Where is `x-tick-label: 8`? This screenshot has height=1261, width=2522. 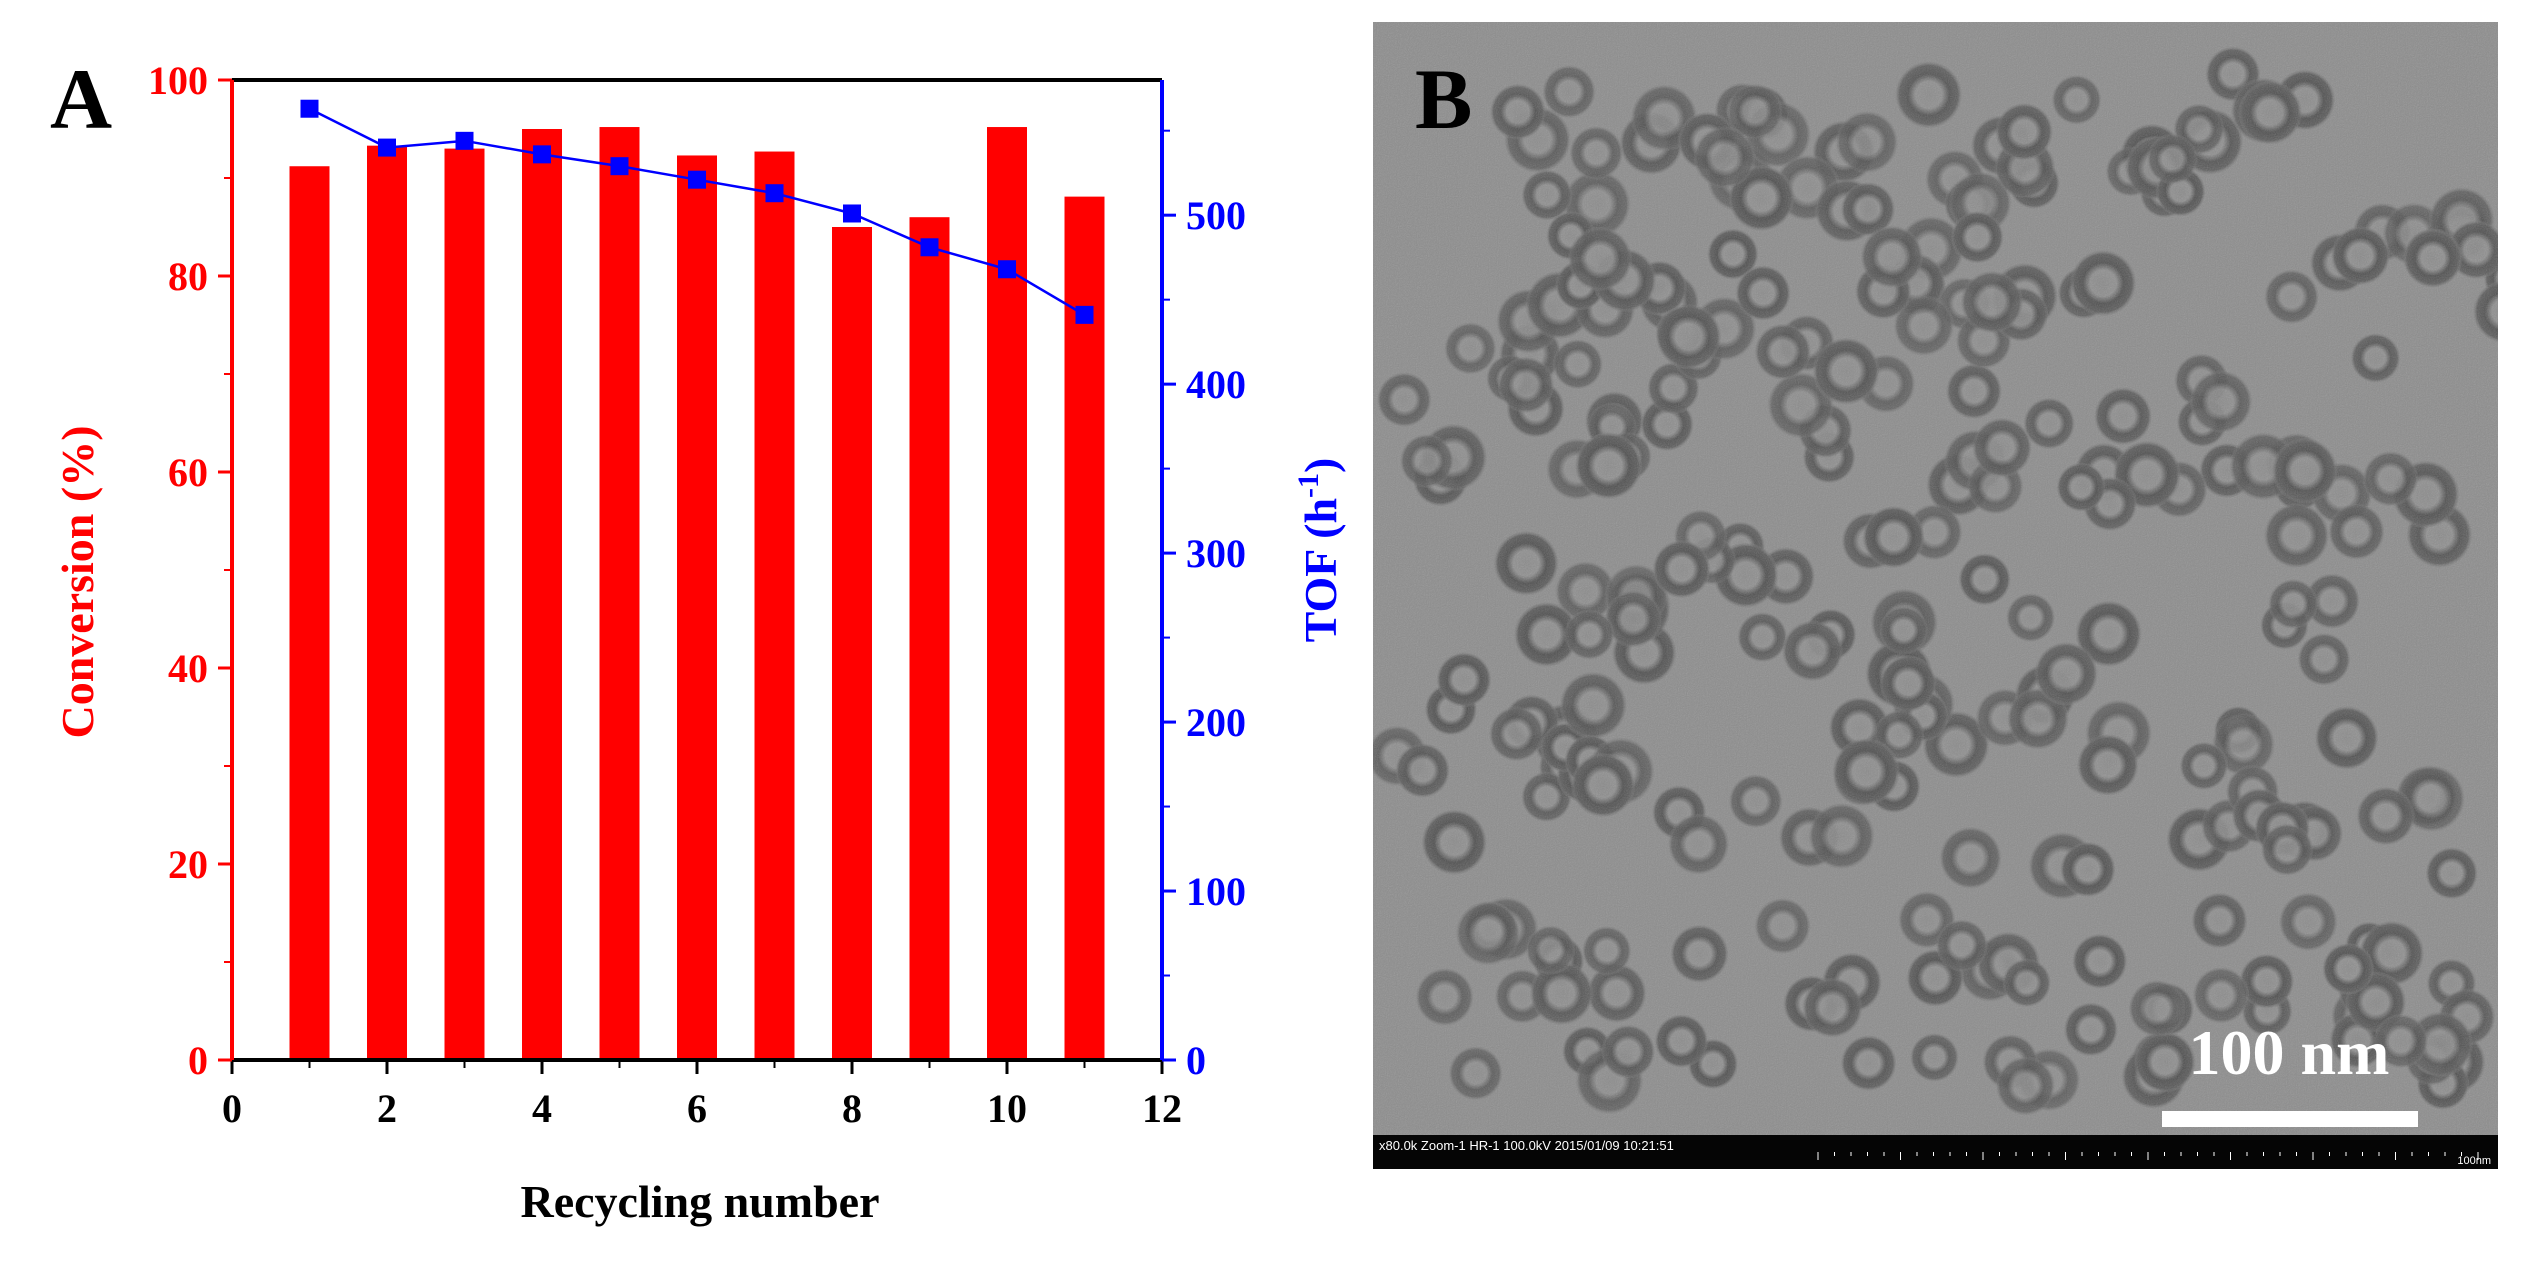 x-tick-label: 8 is located at coordinates (852, 1108).